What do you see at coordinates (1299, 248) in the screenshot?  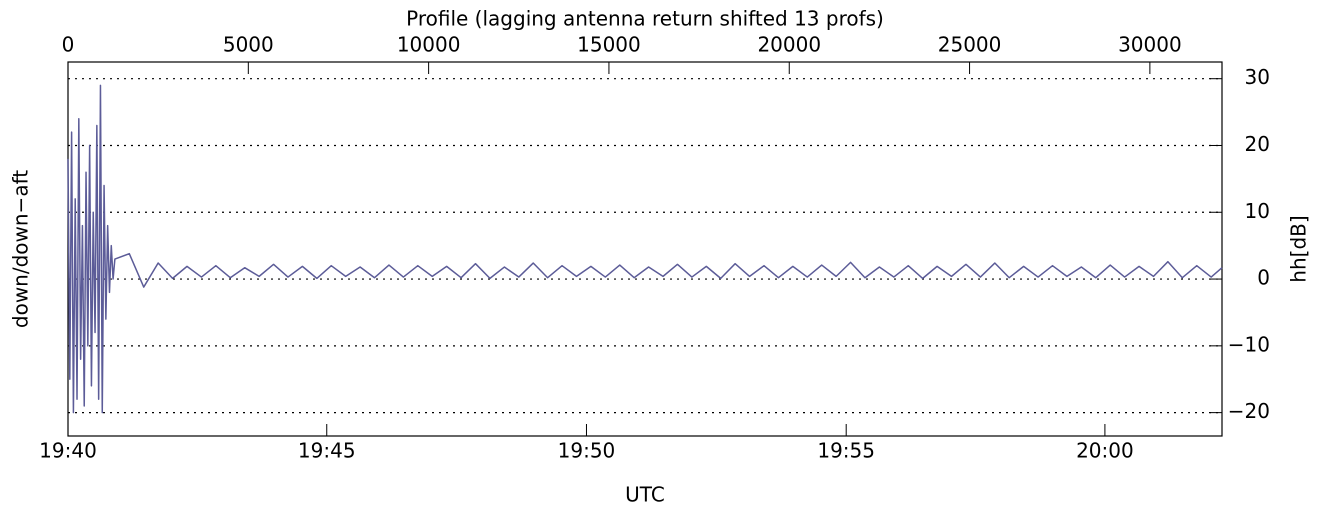 I see `y2-axis-label: hh[dB]` at bounding box center [1299, 248].